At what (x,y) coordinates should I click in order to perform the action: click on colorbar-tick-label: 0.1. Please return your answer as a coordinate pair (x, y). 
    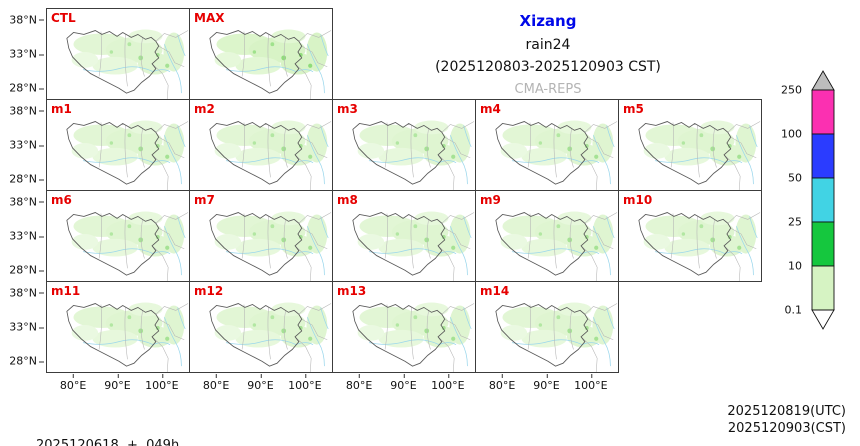
    Looking at the image, I should click on (793, 310).